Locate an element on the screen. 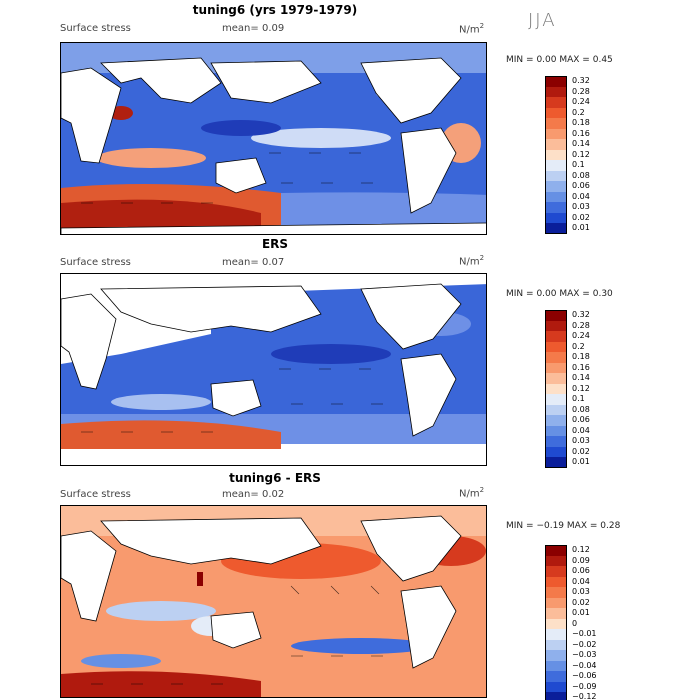  colorbar-label: 0.12 is located at coordinates (581, 550).